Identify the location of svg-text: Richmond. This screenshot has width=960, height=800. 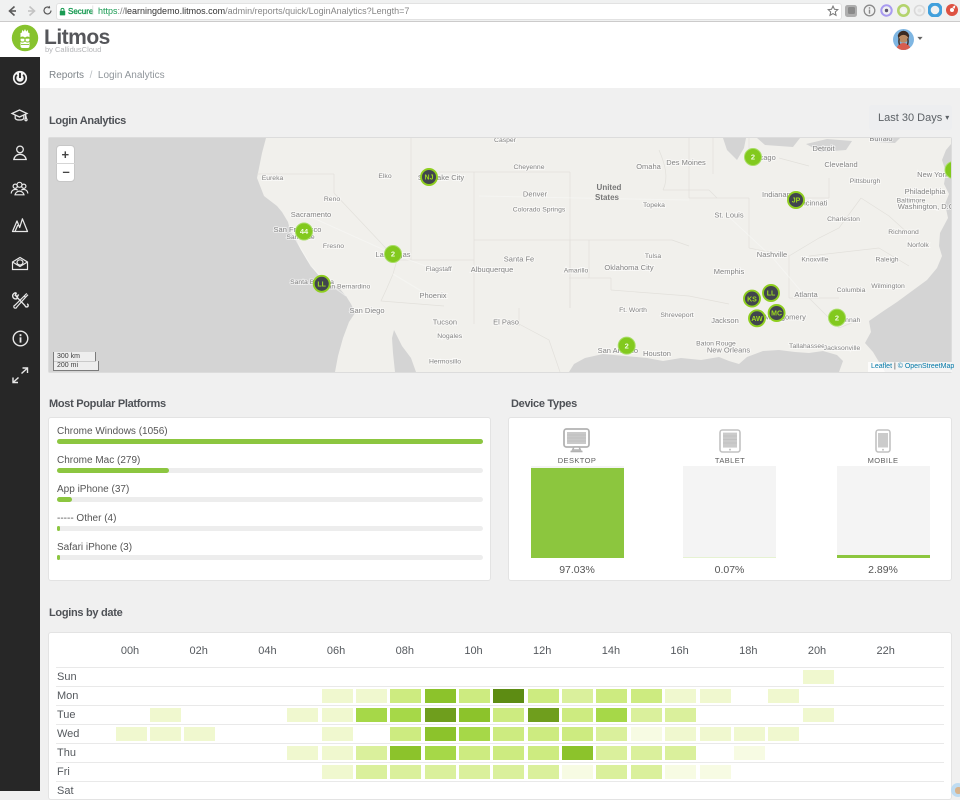
(903, 232).